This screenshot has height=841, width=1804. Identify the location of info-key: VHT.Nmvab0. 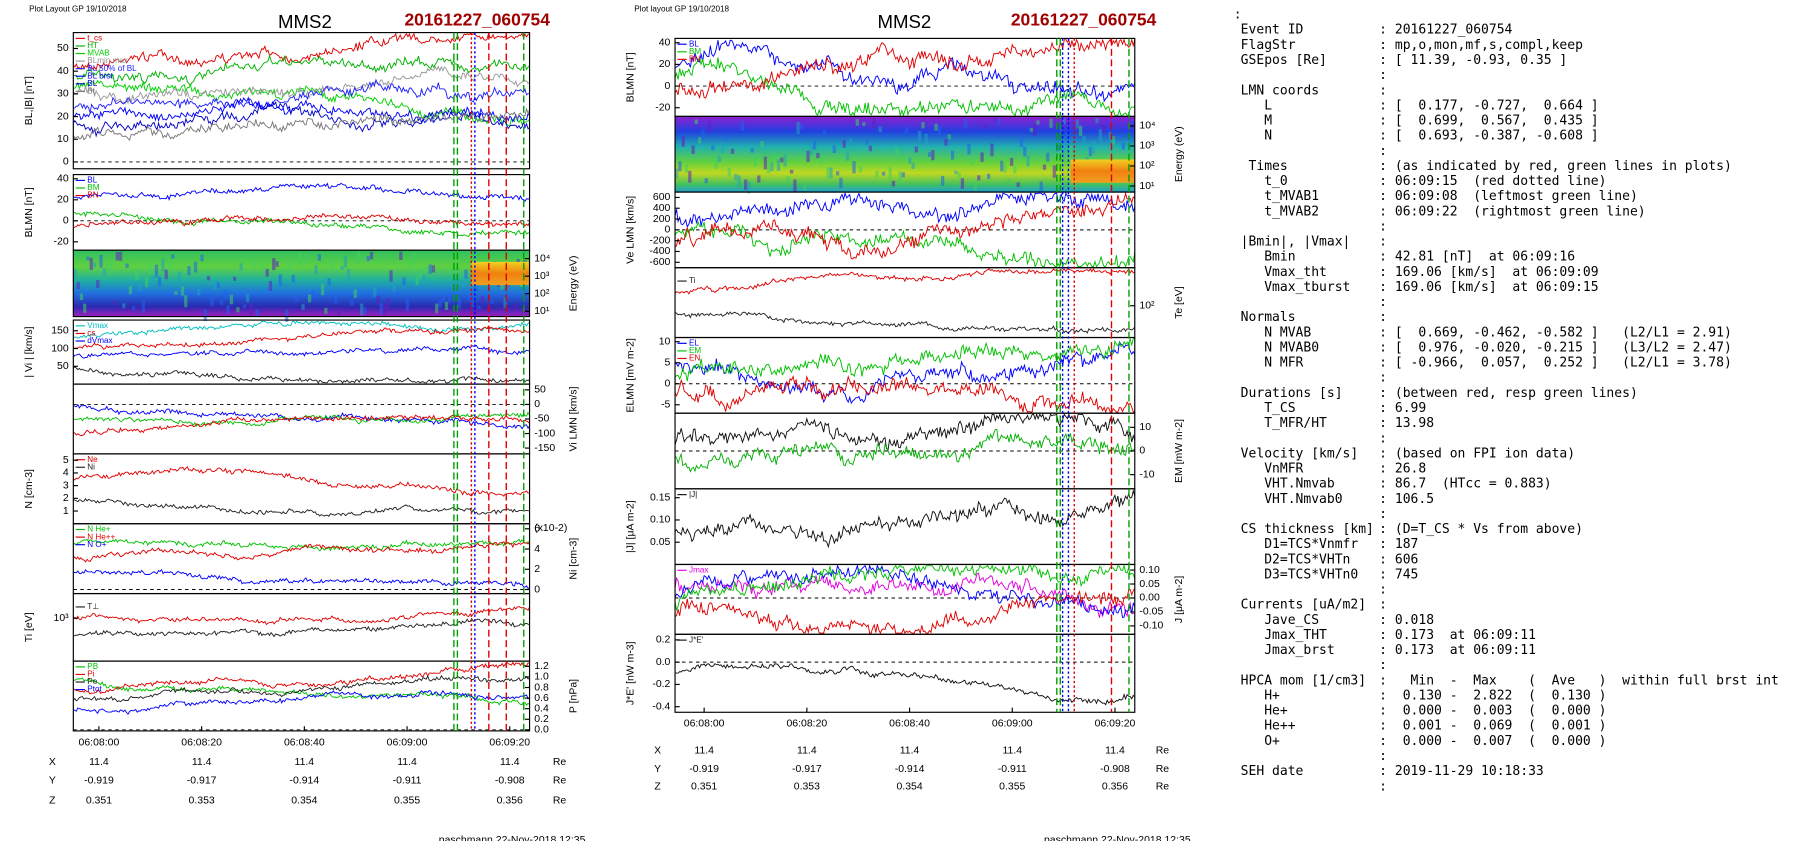
(1292, 499).